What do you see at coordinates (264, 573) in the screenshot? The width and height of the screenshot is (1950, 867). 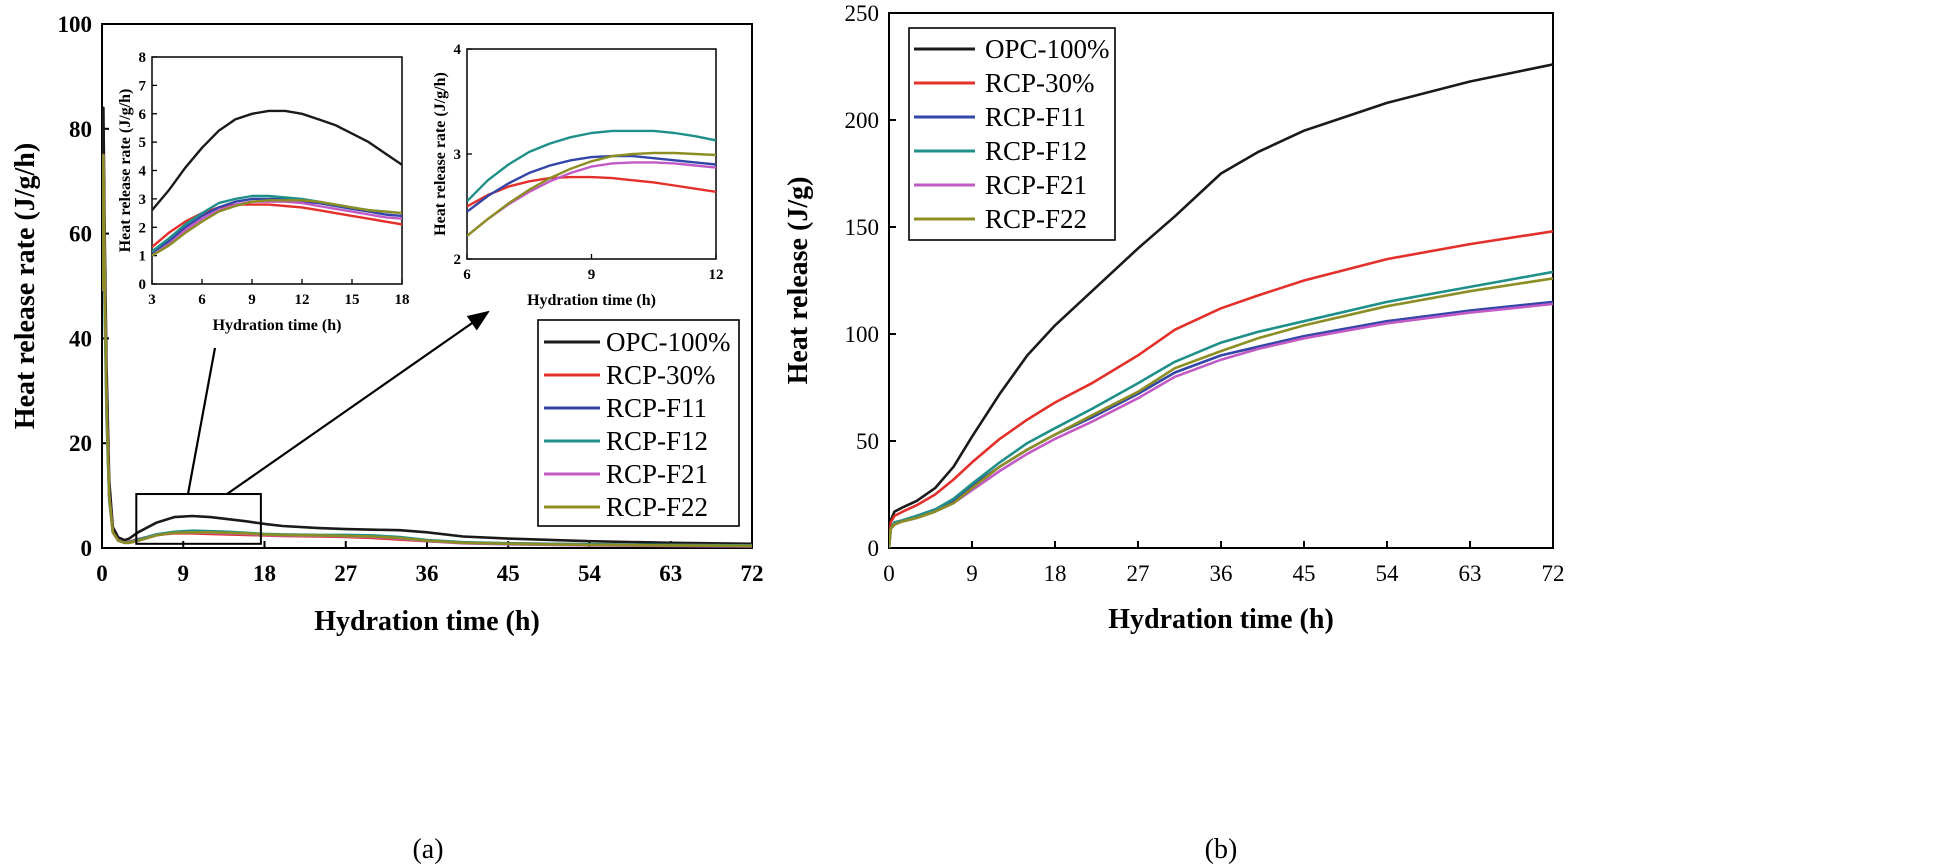 I see `a-x-tick-label: 18` at bounding box center [264, 573].